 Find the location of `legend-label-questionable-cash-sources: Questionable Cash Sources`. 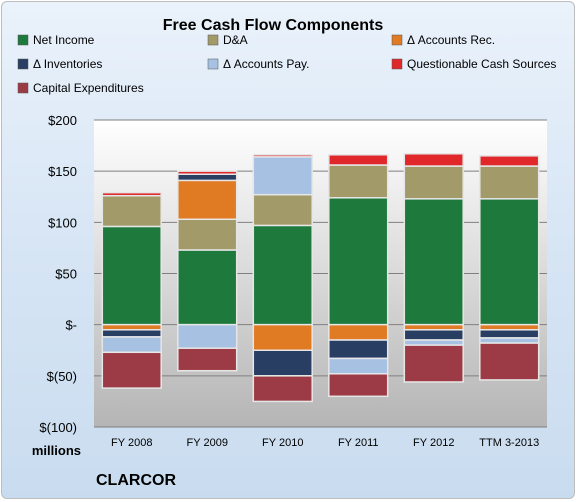

legend-label-questionable-cash-sources: Questionable Cash Sources is located at coordinates (481, 64).